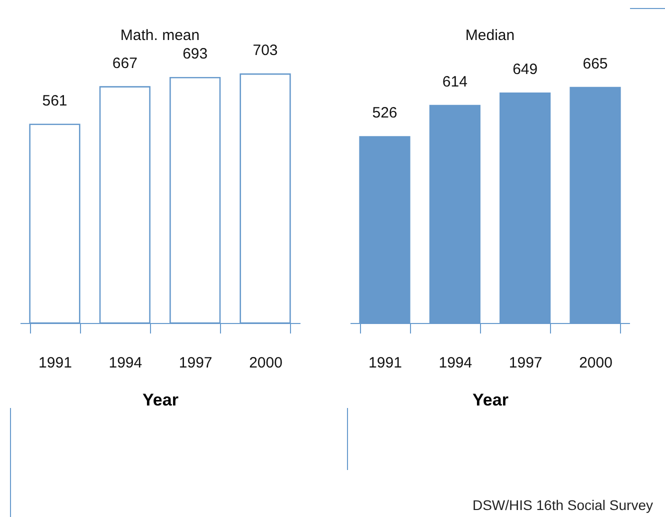 This screenshot has width=665, height=517. I want to click on data-label: 614, so click(455, 82).